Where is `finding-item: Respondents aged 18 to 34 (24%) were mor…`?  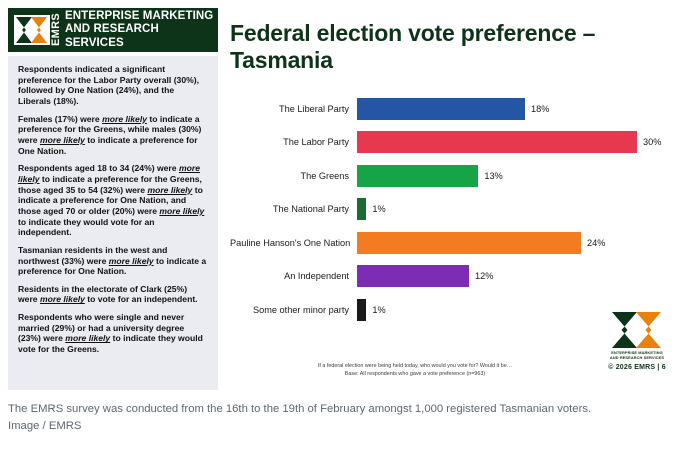 finding-item: Respondents aged 18 to 34 (24%) were mor… is located at coordinates (111, 200).